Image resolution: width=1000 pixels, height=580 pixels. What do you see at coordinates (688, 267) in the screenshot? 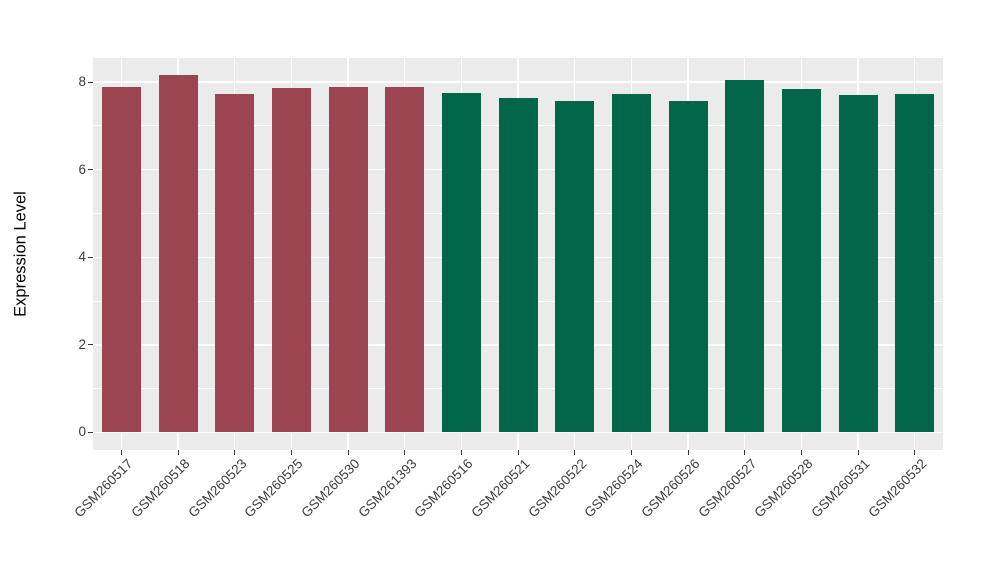
I see `bar-GSM260526` at bounding box center [688, 267].